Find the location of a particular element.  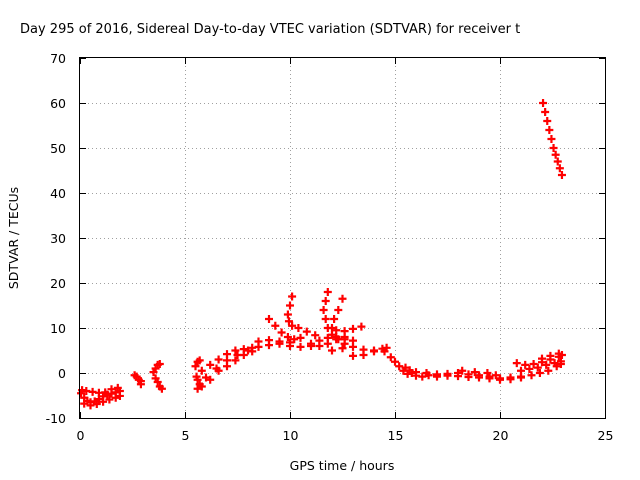

x-tick-label: 15 is located at coordinates (396, 435).